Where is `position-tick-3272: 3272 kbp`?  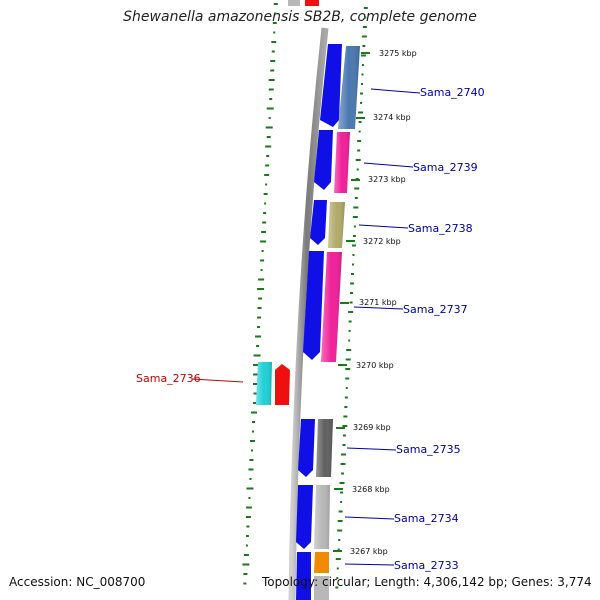 position-tick-3272: 3272 kbp is located at coordinates (373, 241).